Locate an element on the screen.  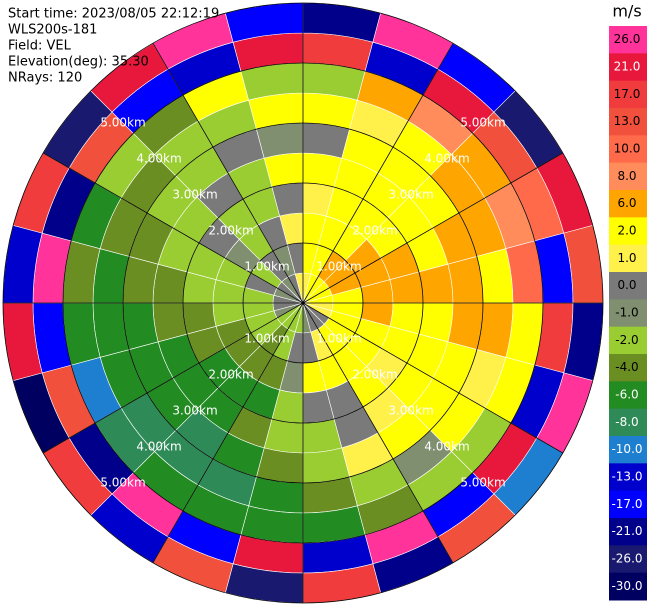
colorbar-tick-label: 17.0 is located at coordinates (627, 94).